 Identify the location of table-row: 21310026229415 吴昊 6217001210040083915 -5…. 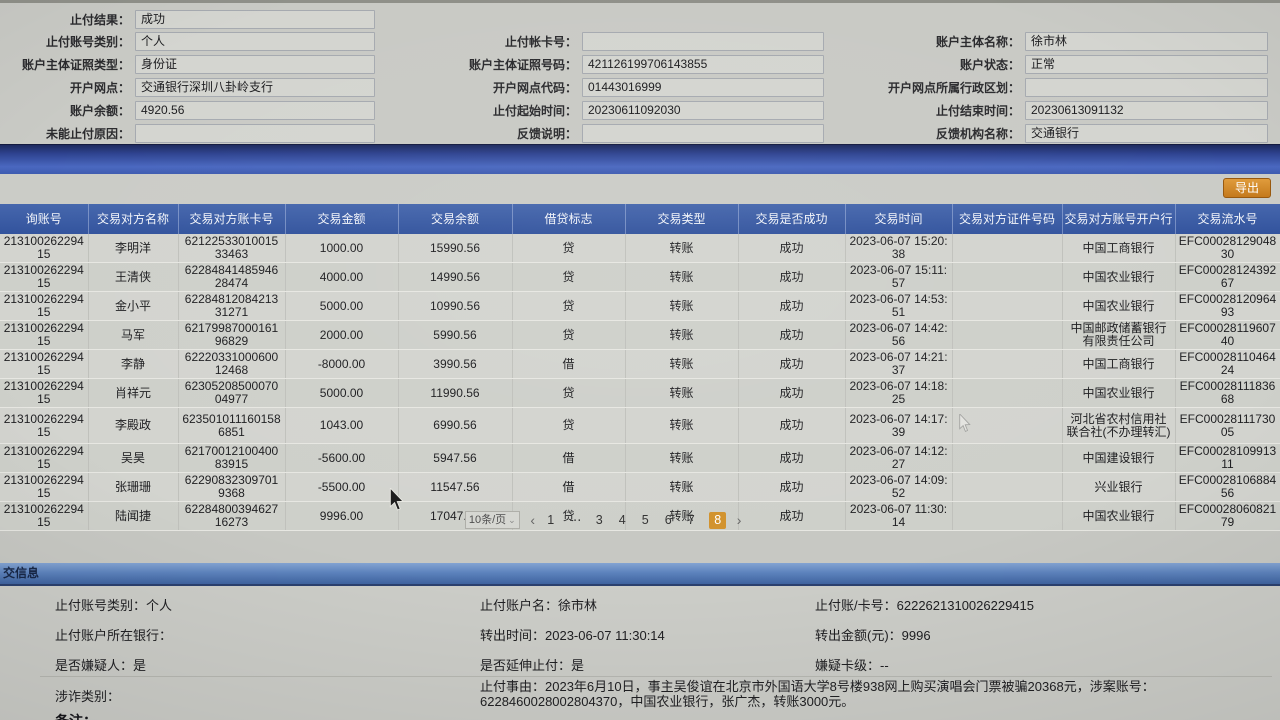
(640, 458).